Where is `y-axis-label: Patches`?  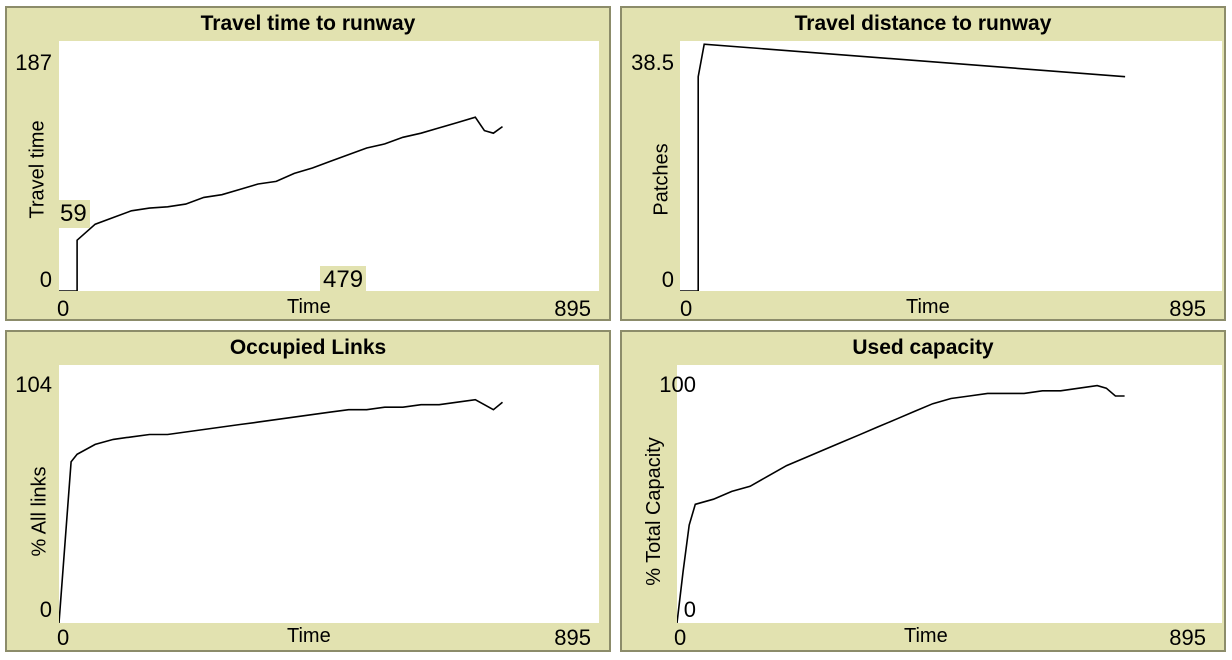
y-axis-label: Patches is located at coordinates (661, 179).